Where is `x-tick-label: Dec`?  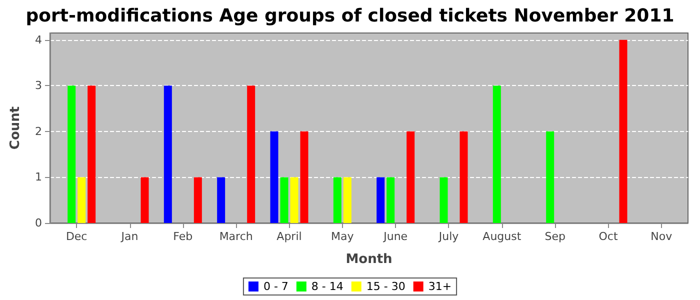 x-tick-label: Dec is located at coordinates (77, 236).